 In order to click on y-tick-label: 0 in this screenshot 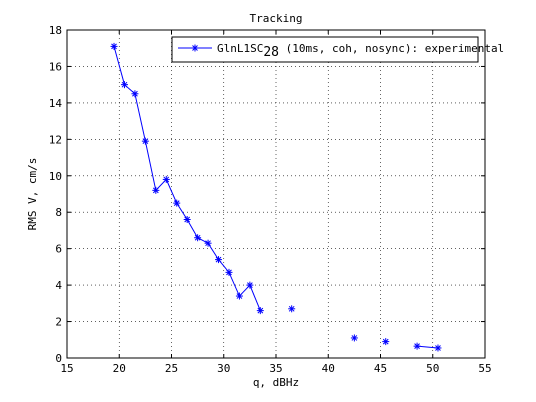, I will do `click(58, 358)`.